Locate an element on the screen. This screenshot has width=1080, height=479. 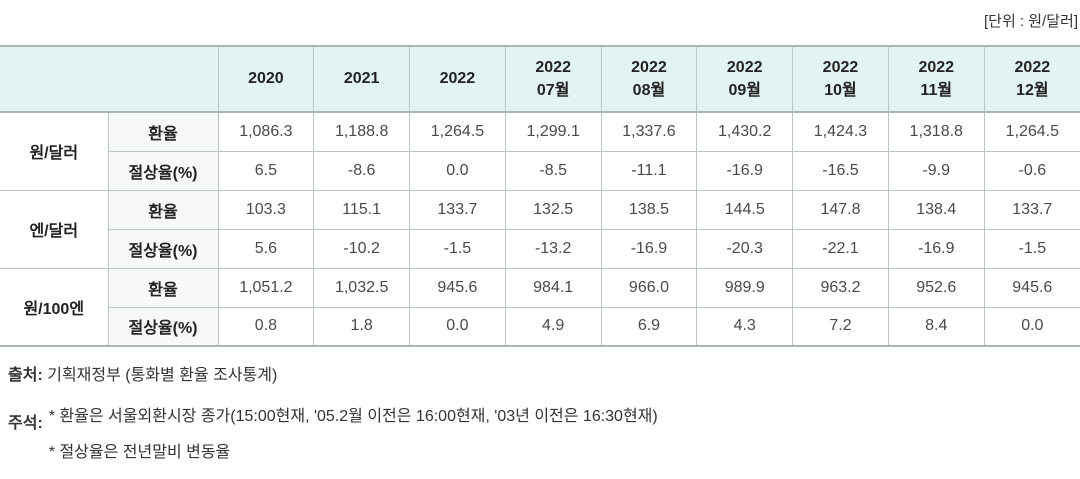
value-cell: 147.8 is located at coordinates (840, 209).